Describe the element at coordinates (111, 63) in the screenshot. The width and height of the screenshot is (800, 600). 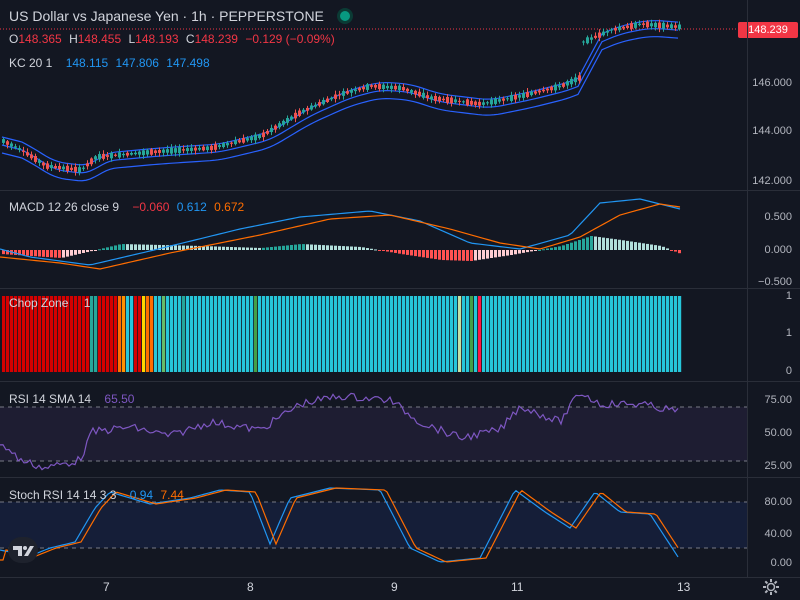
I see `kc-legend: KC 20 1 148.115 147.806 147.498` at that location.